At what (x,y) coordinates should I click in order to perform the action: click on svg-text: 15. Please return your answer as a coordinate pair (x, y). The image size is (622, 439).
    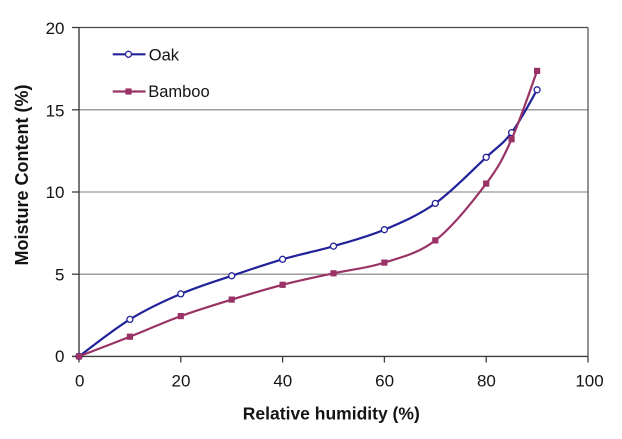
    Looking at the image, I should click on (55, 111).